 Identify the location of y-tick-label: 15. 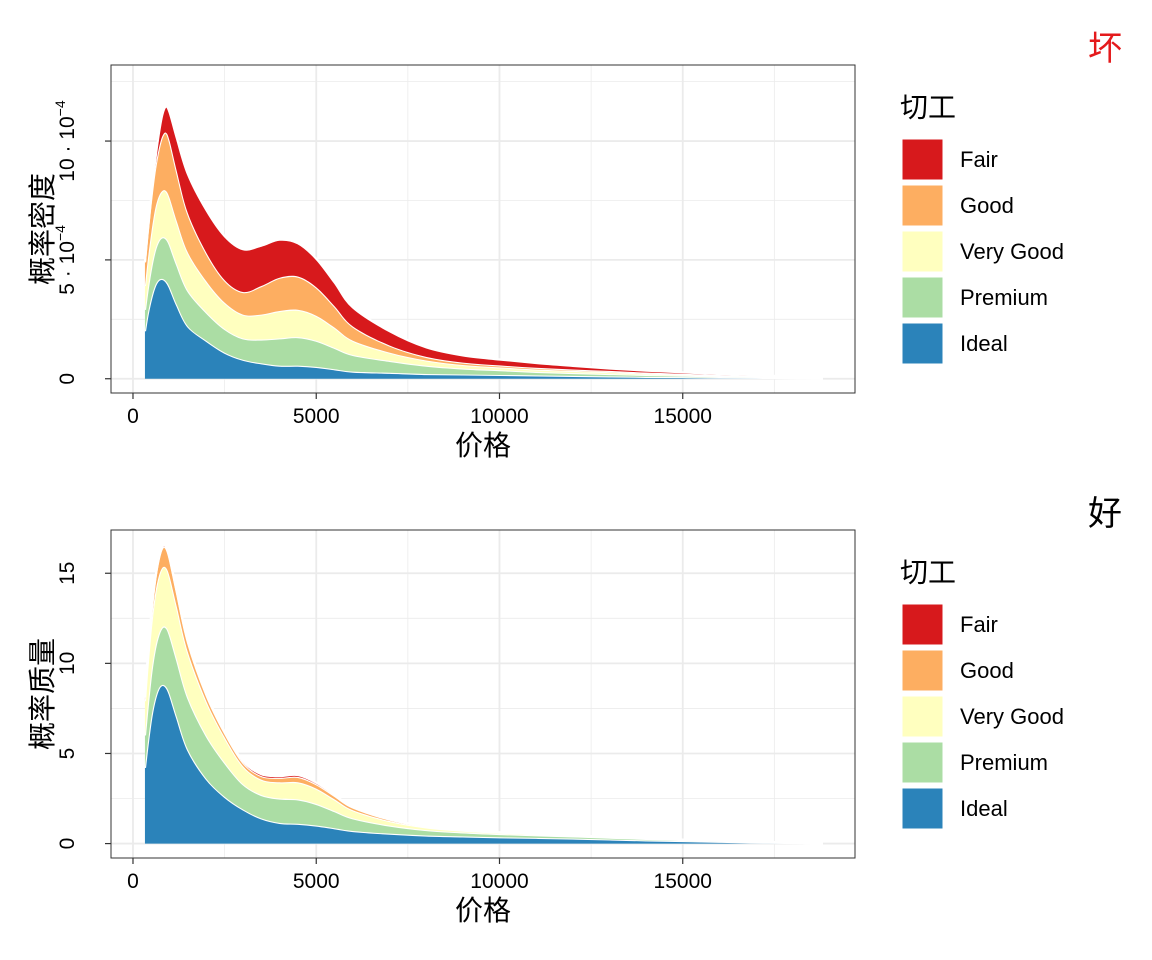
(67, 573).